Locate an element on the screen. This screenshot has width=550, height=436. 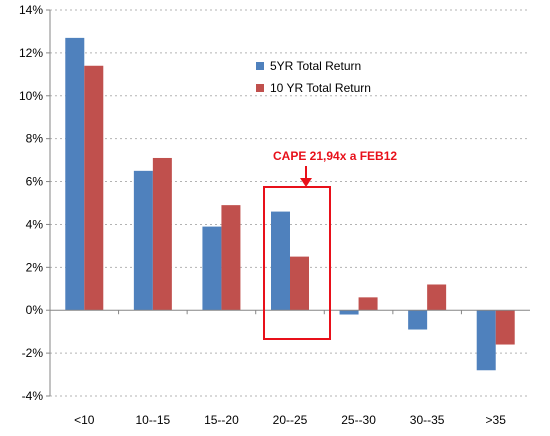
x-tick-label: <10 is located at coordinates (84, 420).